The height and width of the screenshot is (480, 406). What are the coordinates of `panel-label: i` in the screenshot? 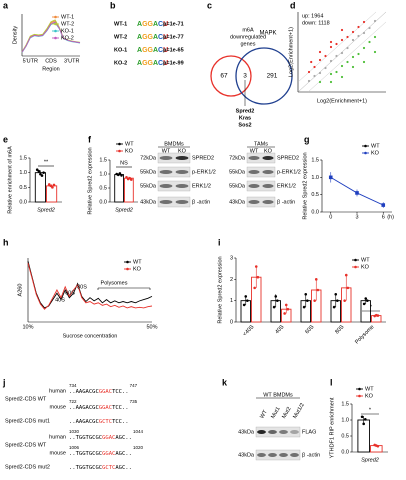 It's located at (219, 242).